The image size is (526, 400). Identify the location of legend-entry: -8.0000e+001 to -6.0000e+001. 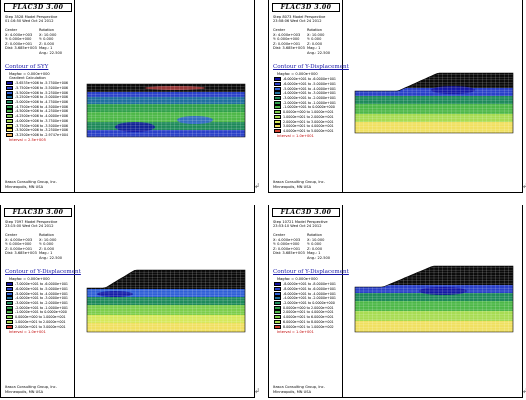
(307, 289).